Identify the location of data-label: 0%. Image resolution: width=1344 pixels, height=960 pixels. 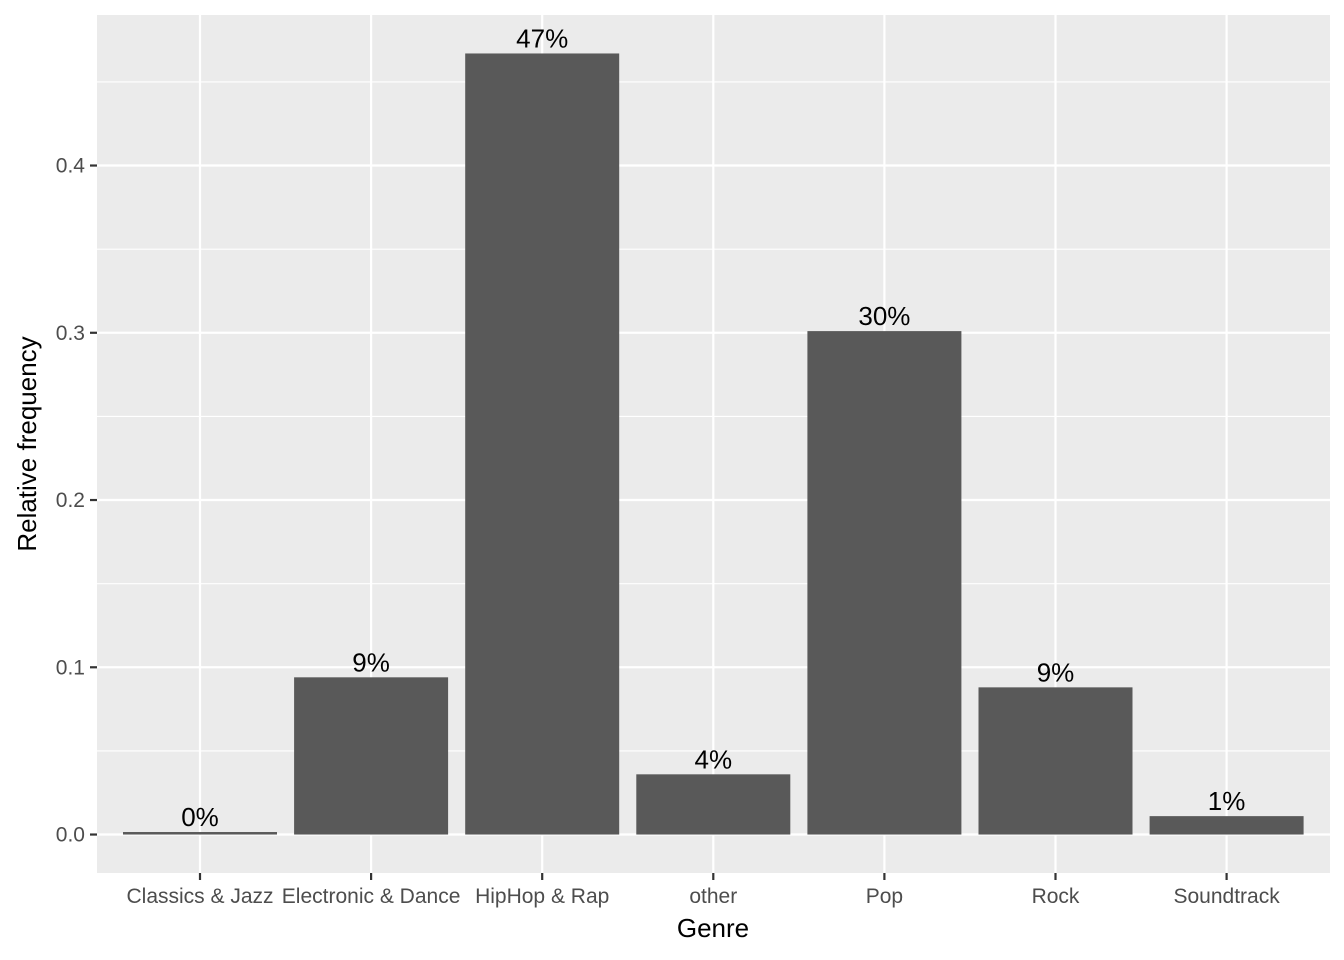
(200, 817).